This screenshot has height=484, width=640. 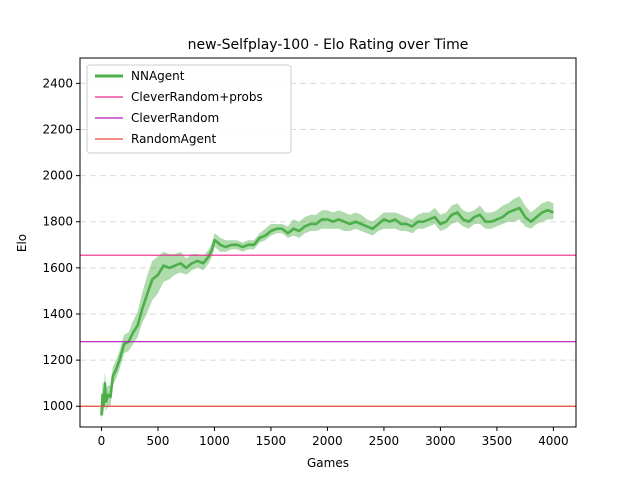 What do you see at coordinates (57, 129) in the screenshot?
I see `y-tick-label-2200: 2200` at bounding box center [57, 129].